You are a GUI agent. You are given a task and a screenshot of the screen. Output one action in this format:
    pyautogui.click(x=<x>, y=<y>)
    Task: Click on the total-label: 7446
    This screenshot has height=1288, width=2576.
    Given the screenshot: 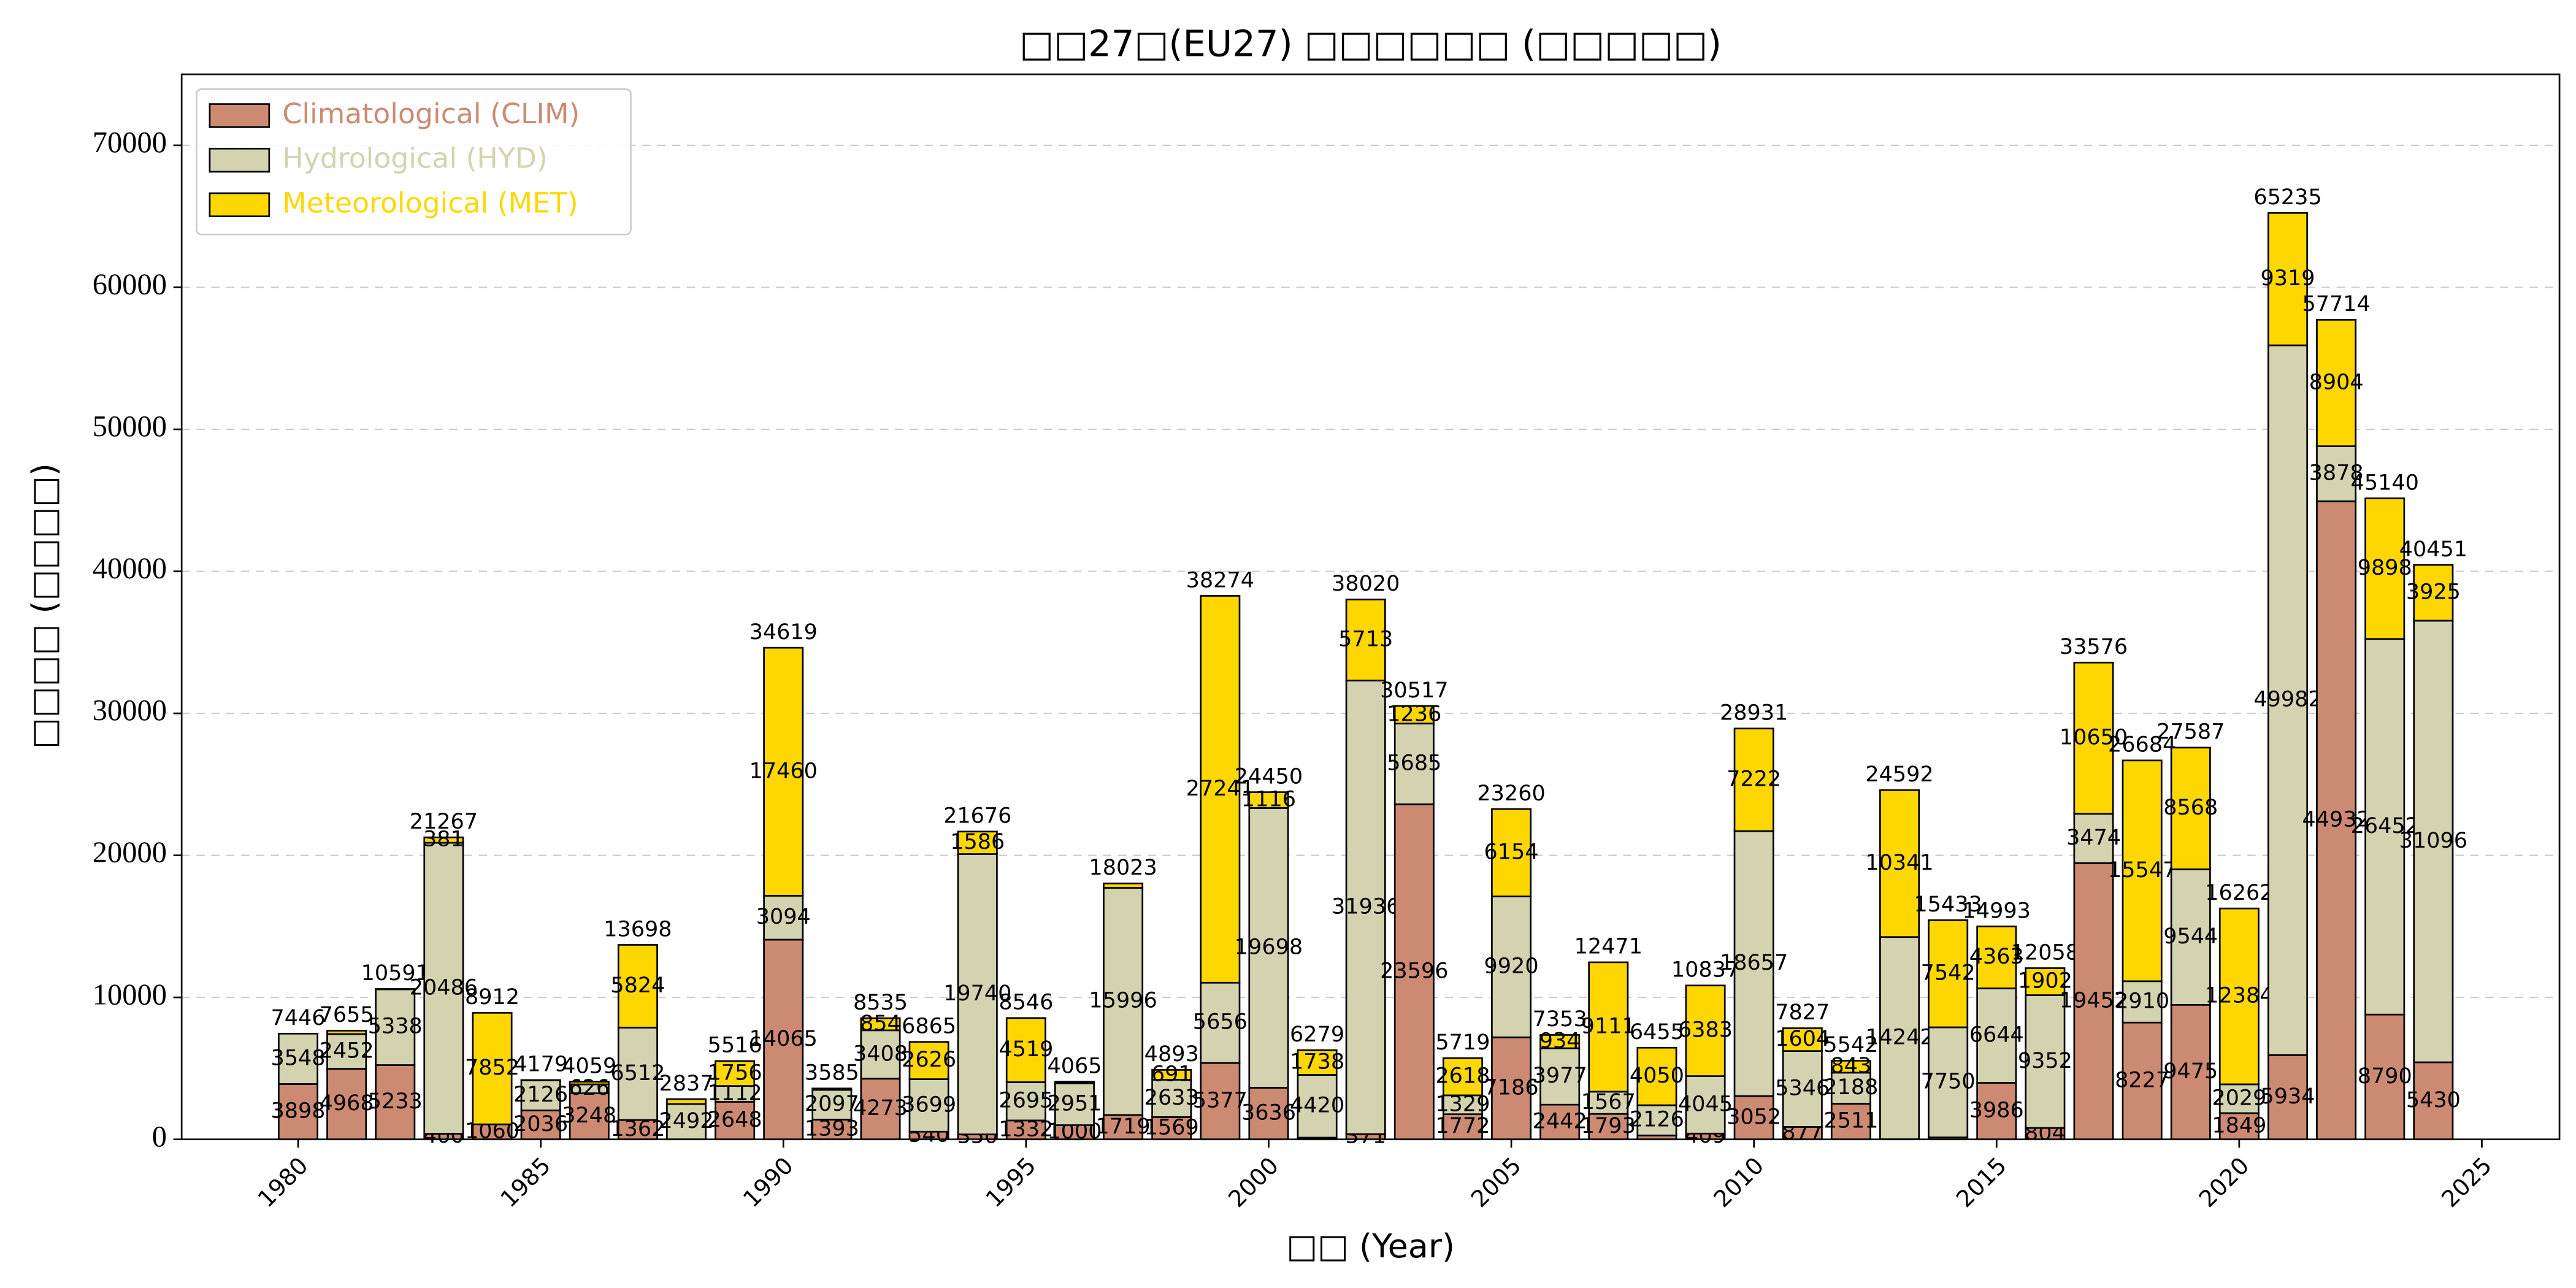 What is the action you would take?
    pyautogui.click(x=298, y=1018)
    